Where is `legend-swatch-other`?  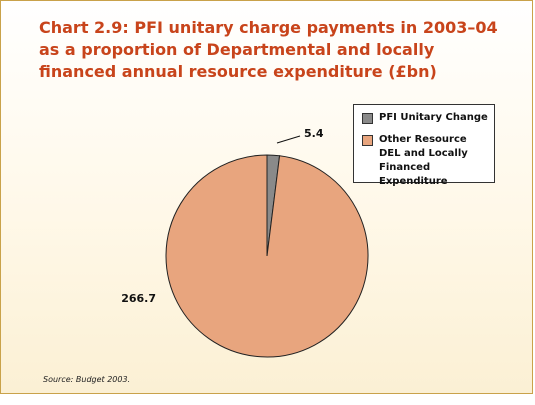
legend-swatch-other is located at coordinates (367, 140).